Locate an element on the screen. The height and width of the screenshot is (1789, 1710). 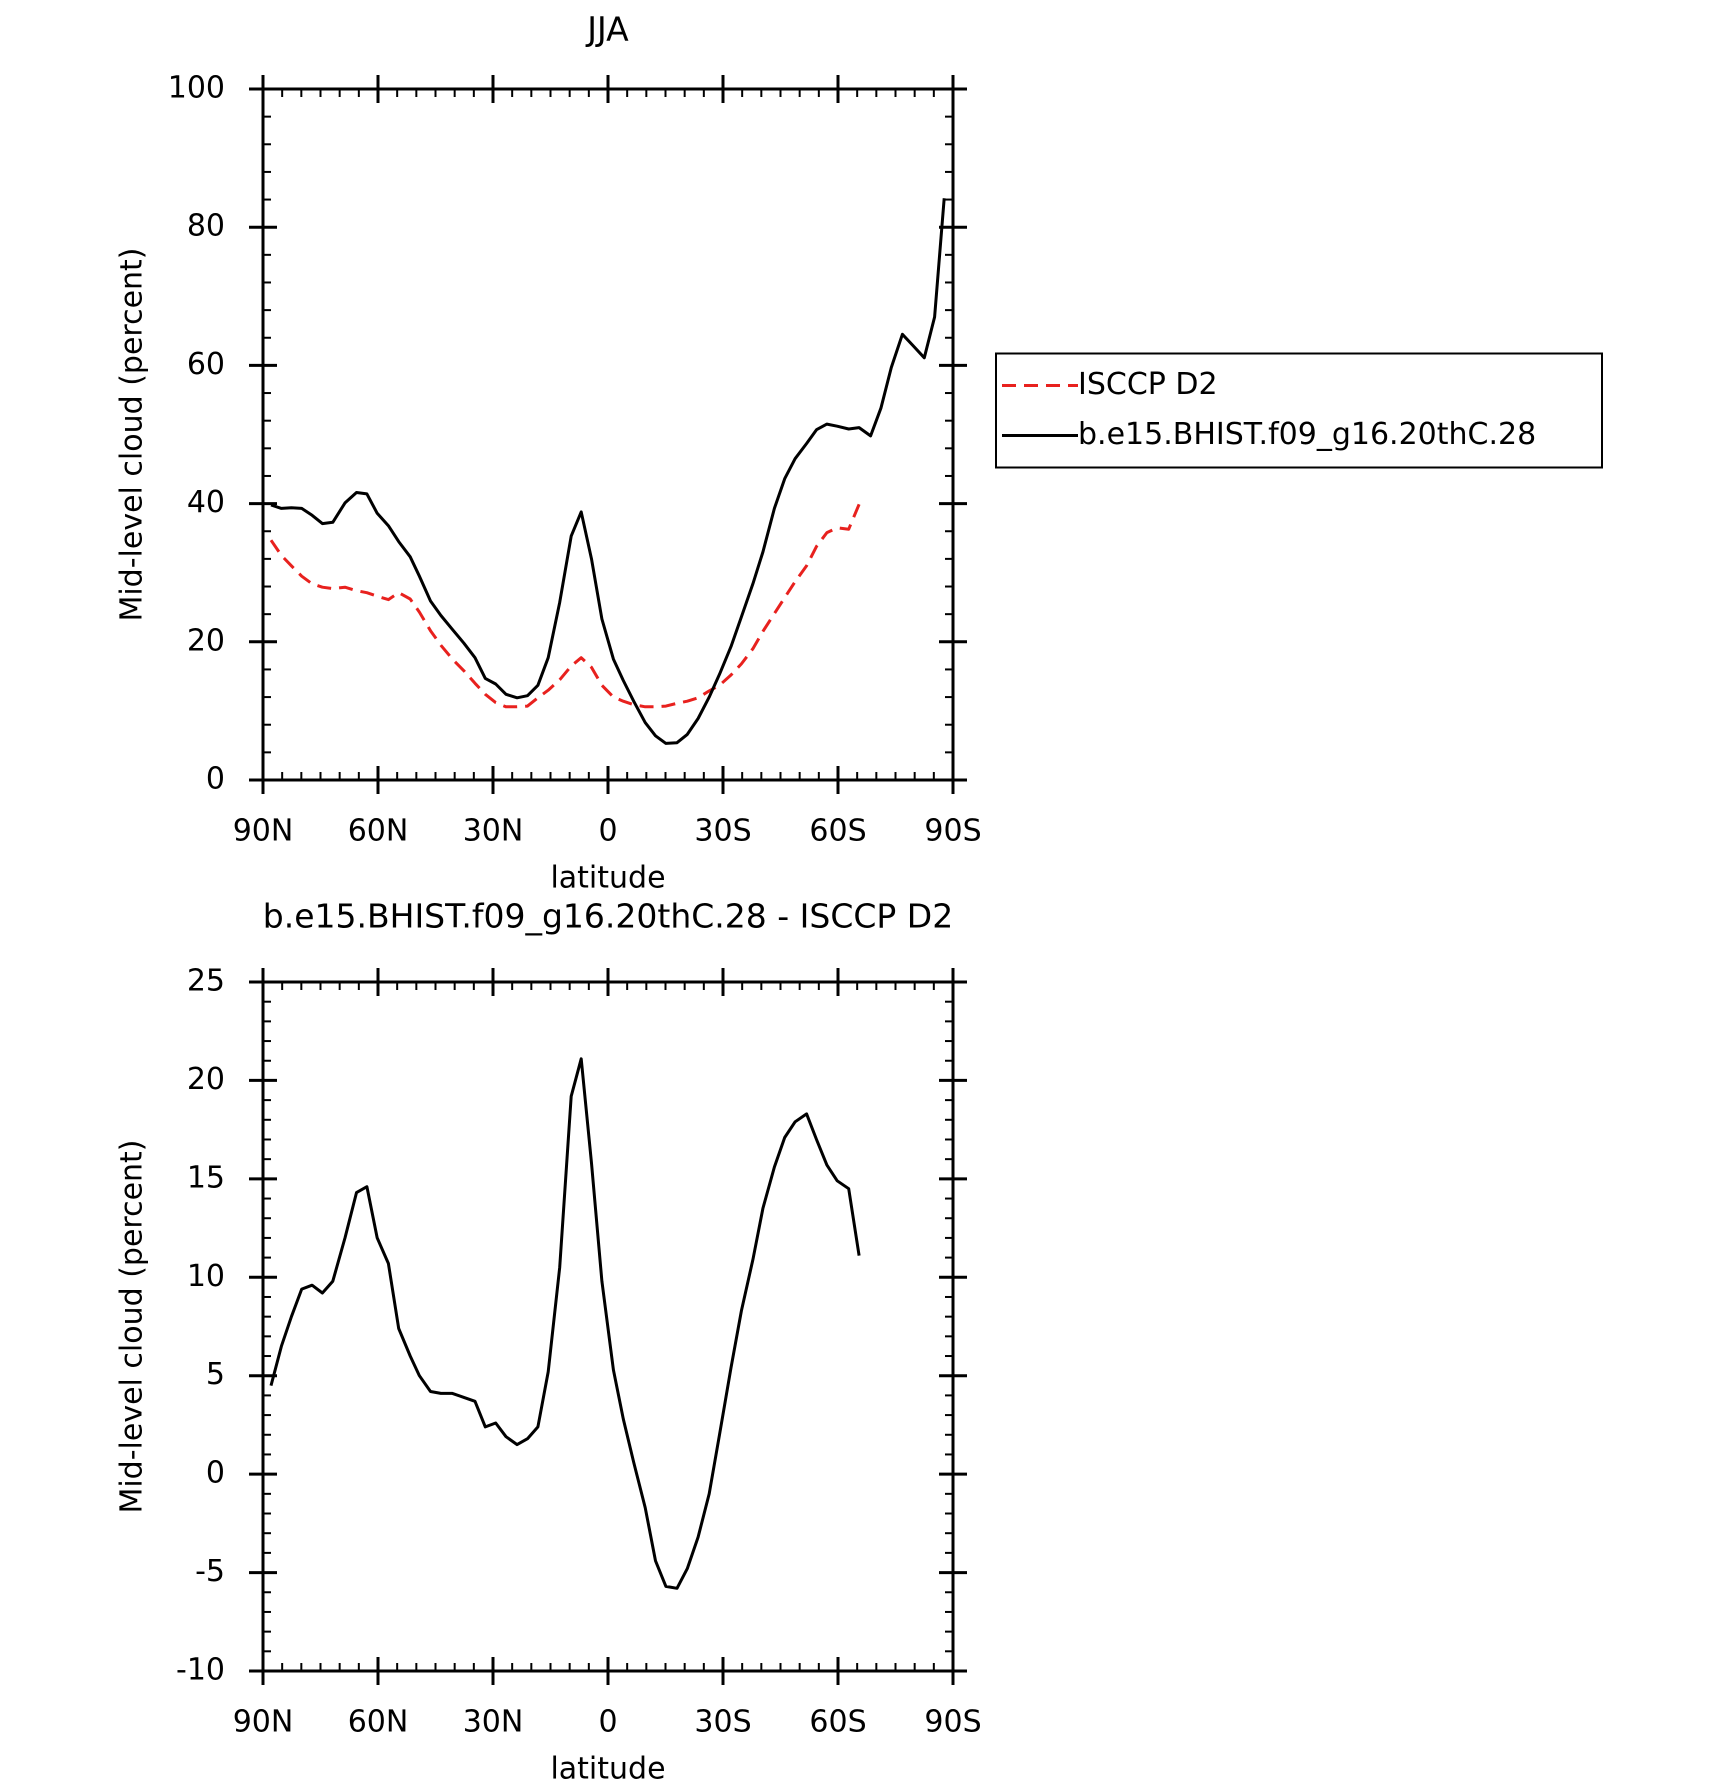
y-tick-label: 5 is located at coordinates (215, 1374).